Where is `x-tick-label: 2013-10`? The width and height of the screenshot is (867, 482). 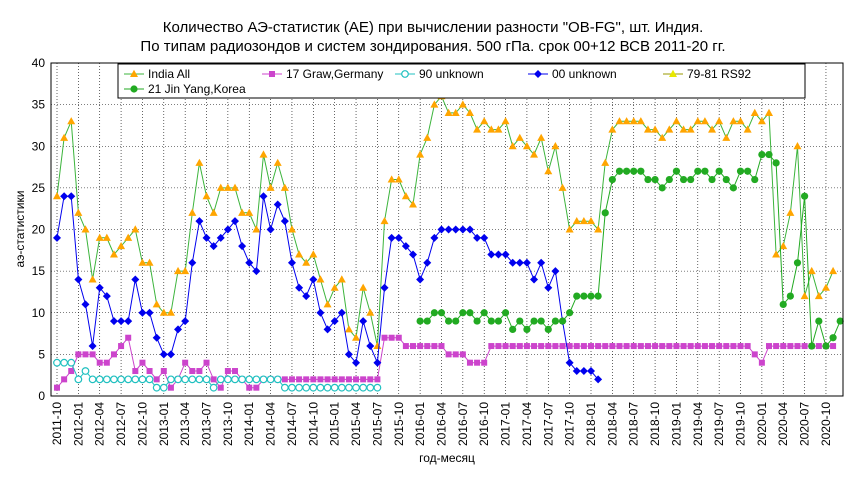
x-tick-label: 2013-10 is located at coordinates (228, 424).